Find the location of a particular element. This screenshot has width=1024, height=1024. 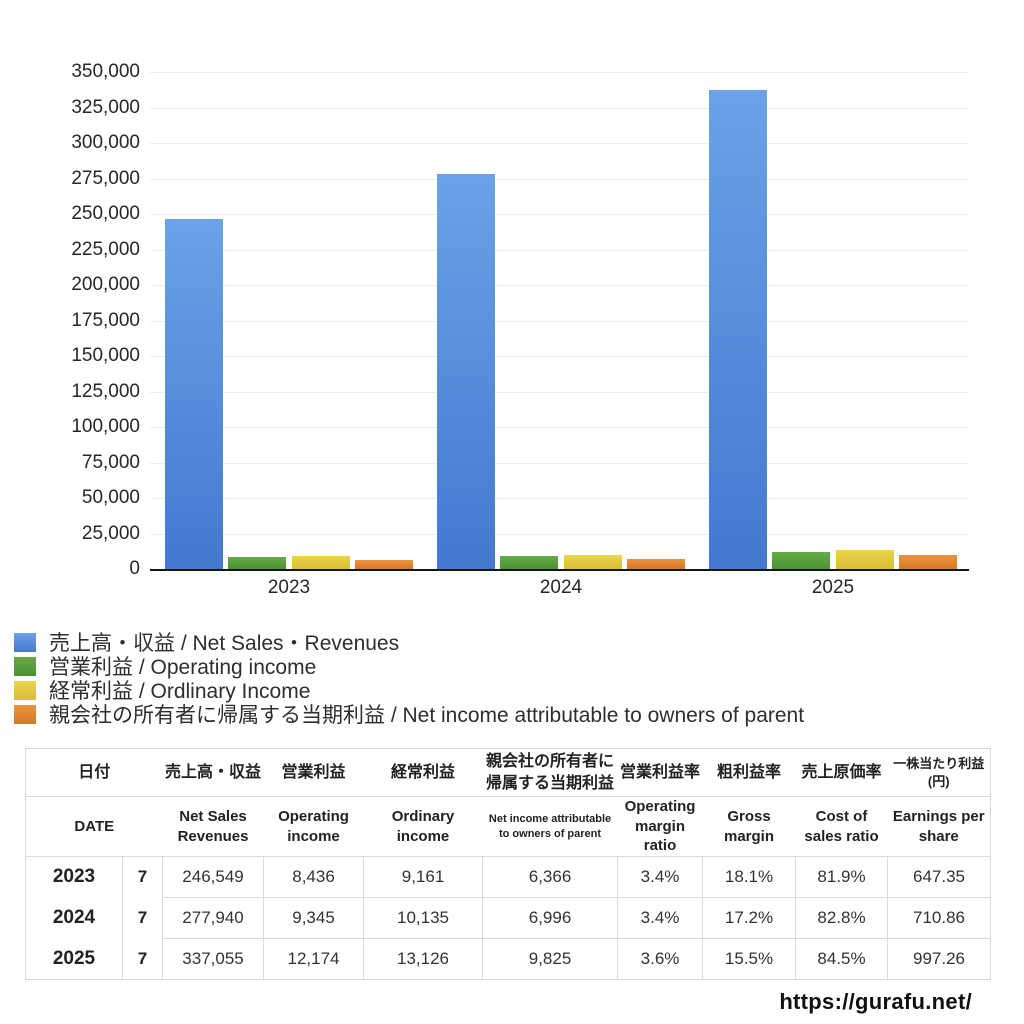

header-operating-income-en: Operating income is located at coordinates (313, 826).